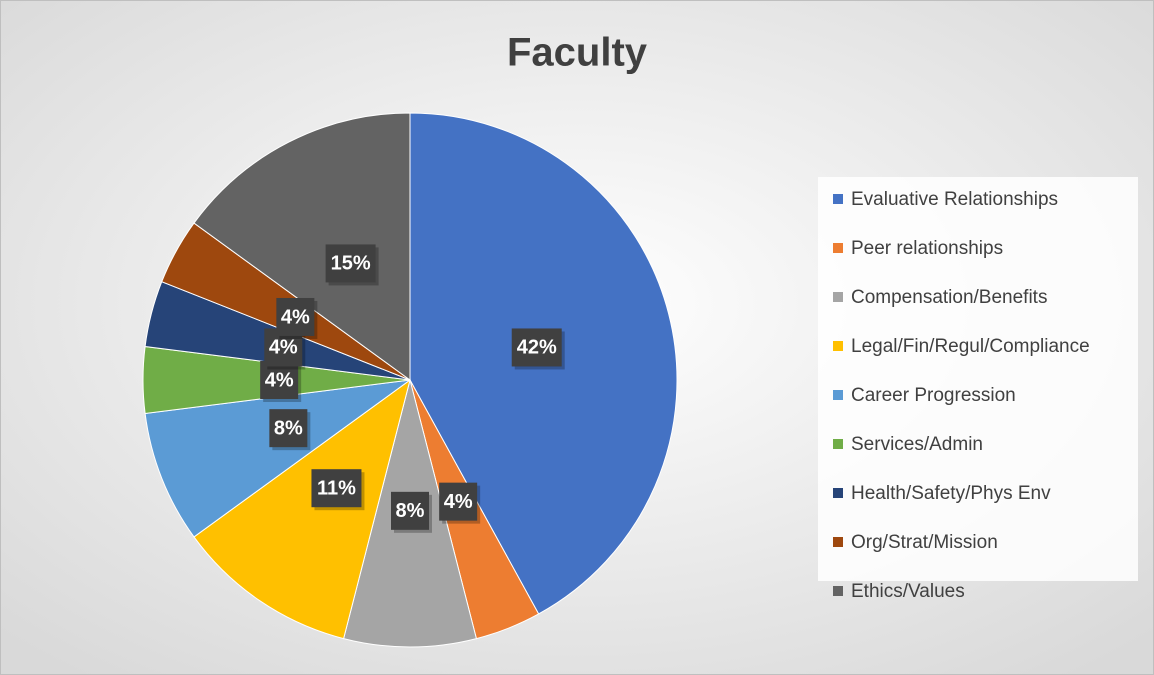  Describe the element at coordinates (933, 395) in the screenshot. I see `legend-label: Career Progression` at that location.